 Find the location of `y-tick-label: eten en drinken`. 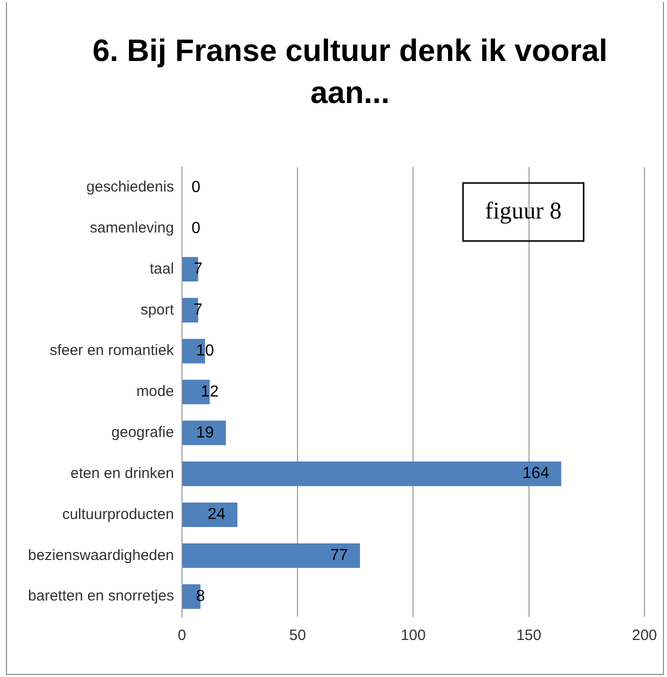

y-tick-label: eten en drinken is located at coordinates (122, 473).